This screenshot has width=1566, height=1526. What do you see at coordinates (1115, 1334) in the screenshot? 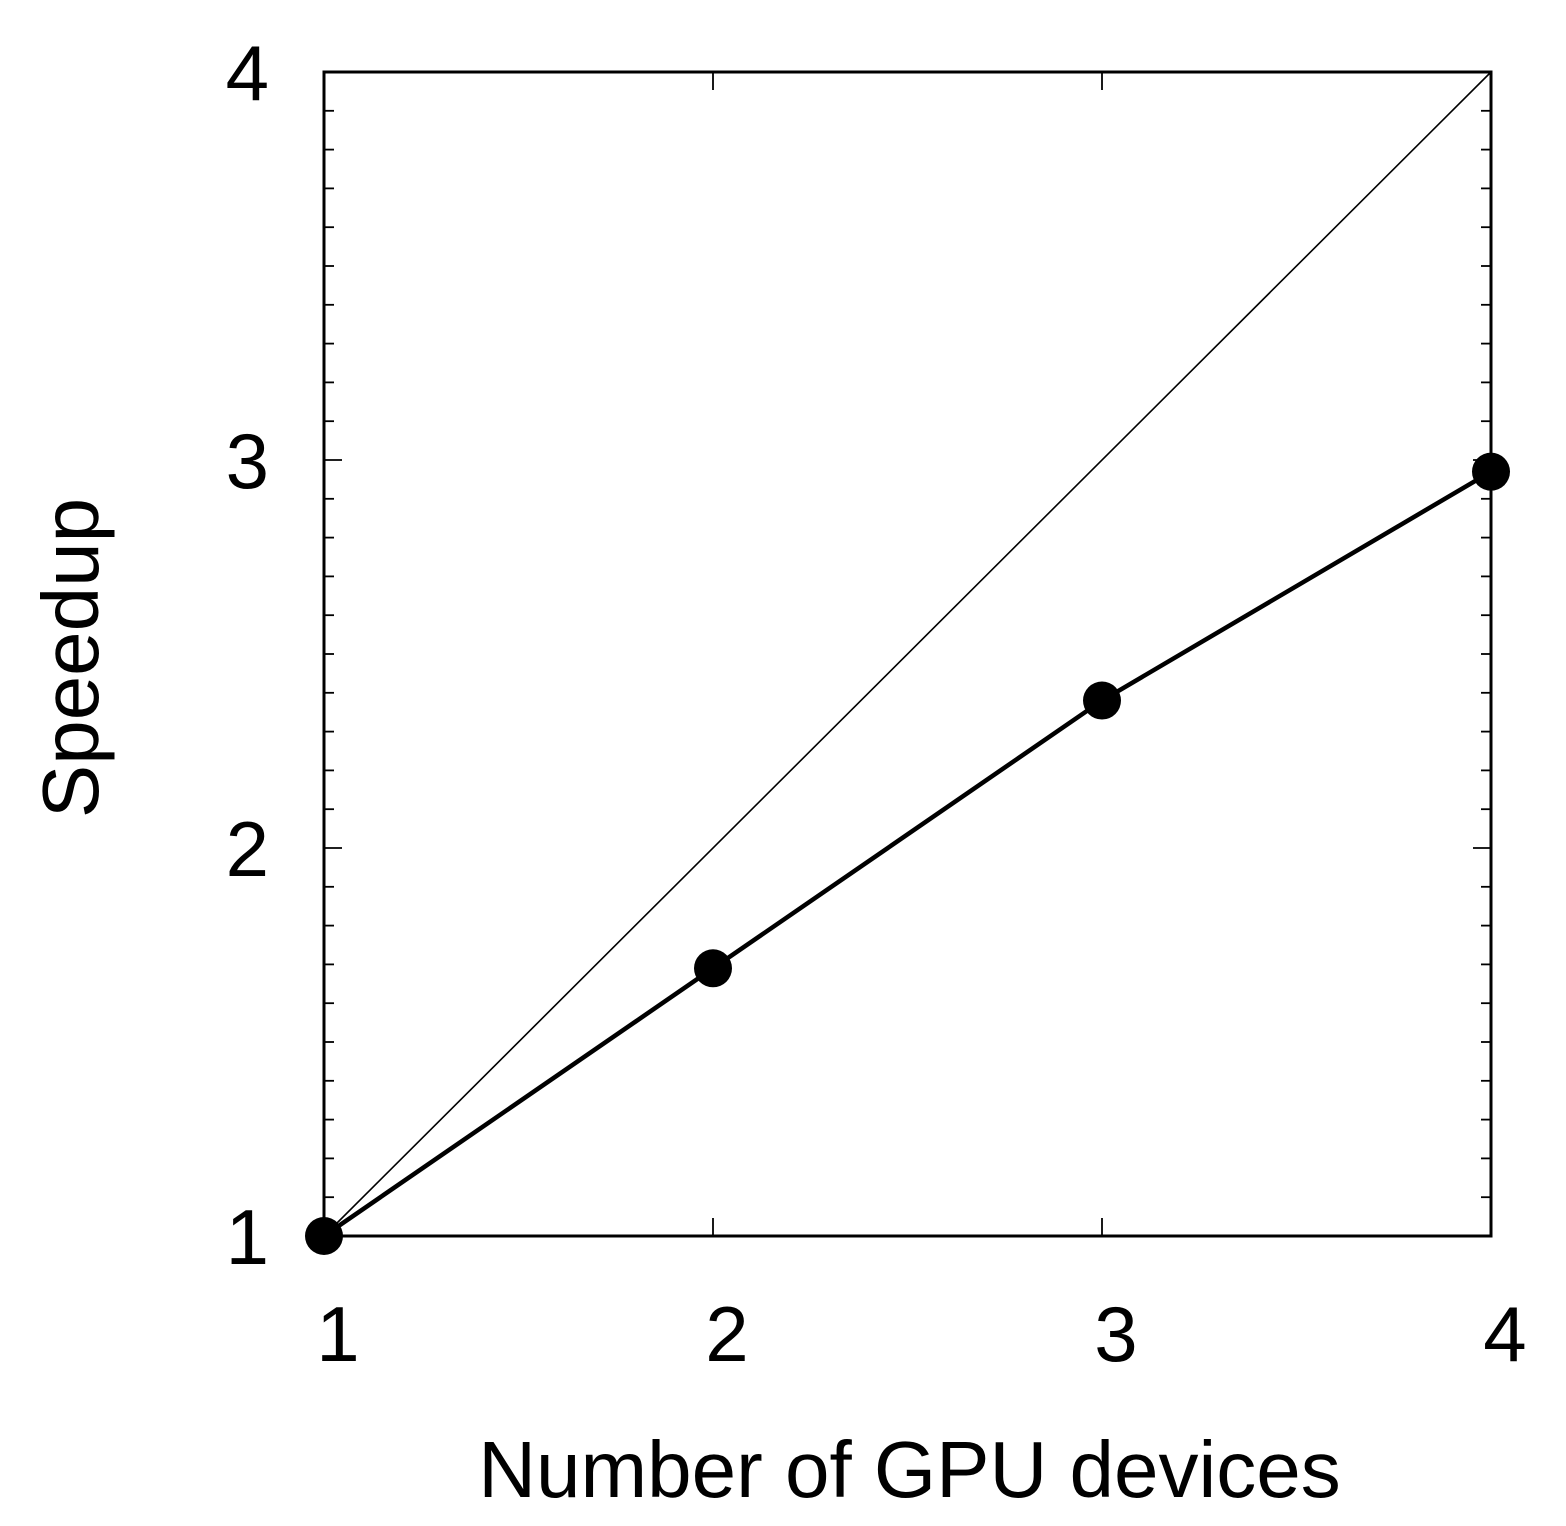
I see `x-tick-label: 3` at bounding box center [1115, 1334].